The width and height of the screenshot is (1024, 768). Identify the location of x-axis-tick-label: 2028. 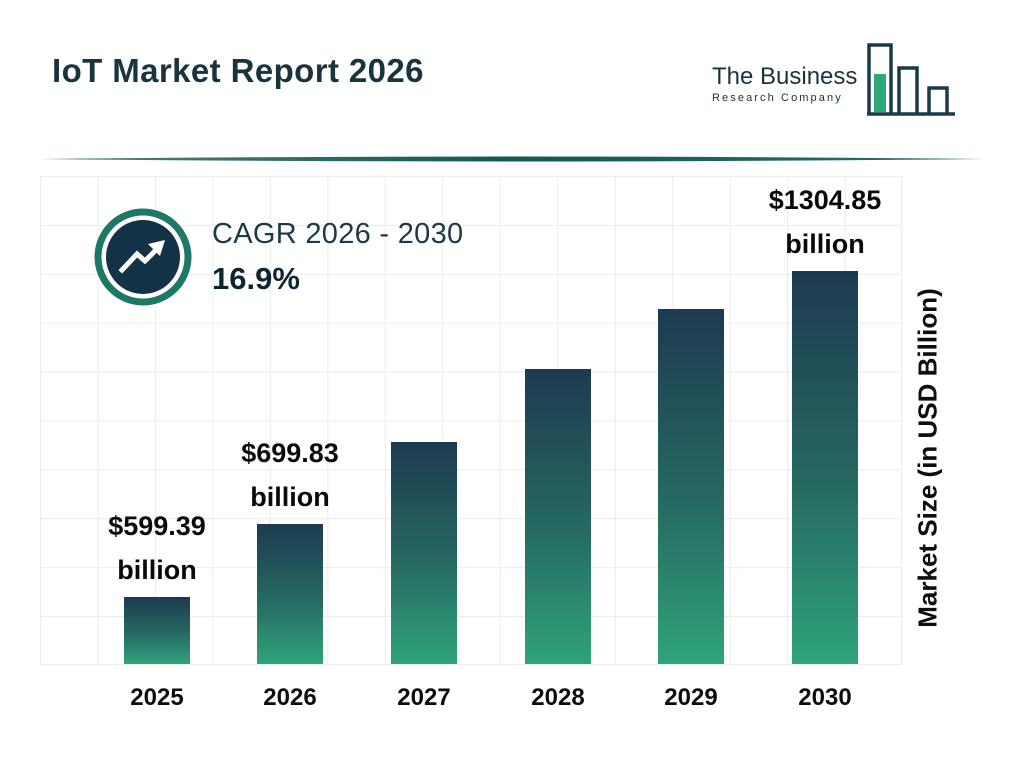
(558, 697).